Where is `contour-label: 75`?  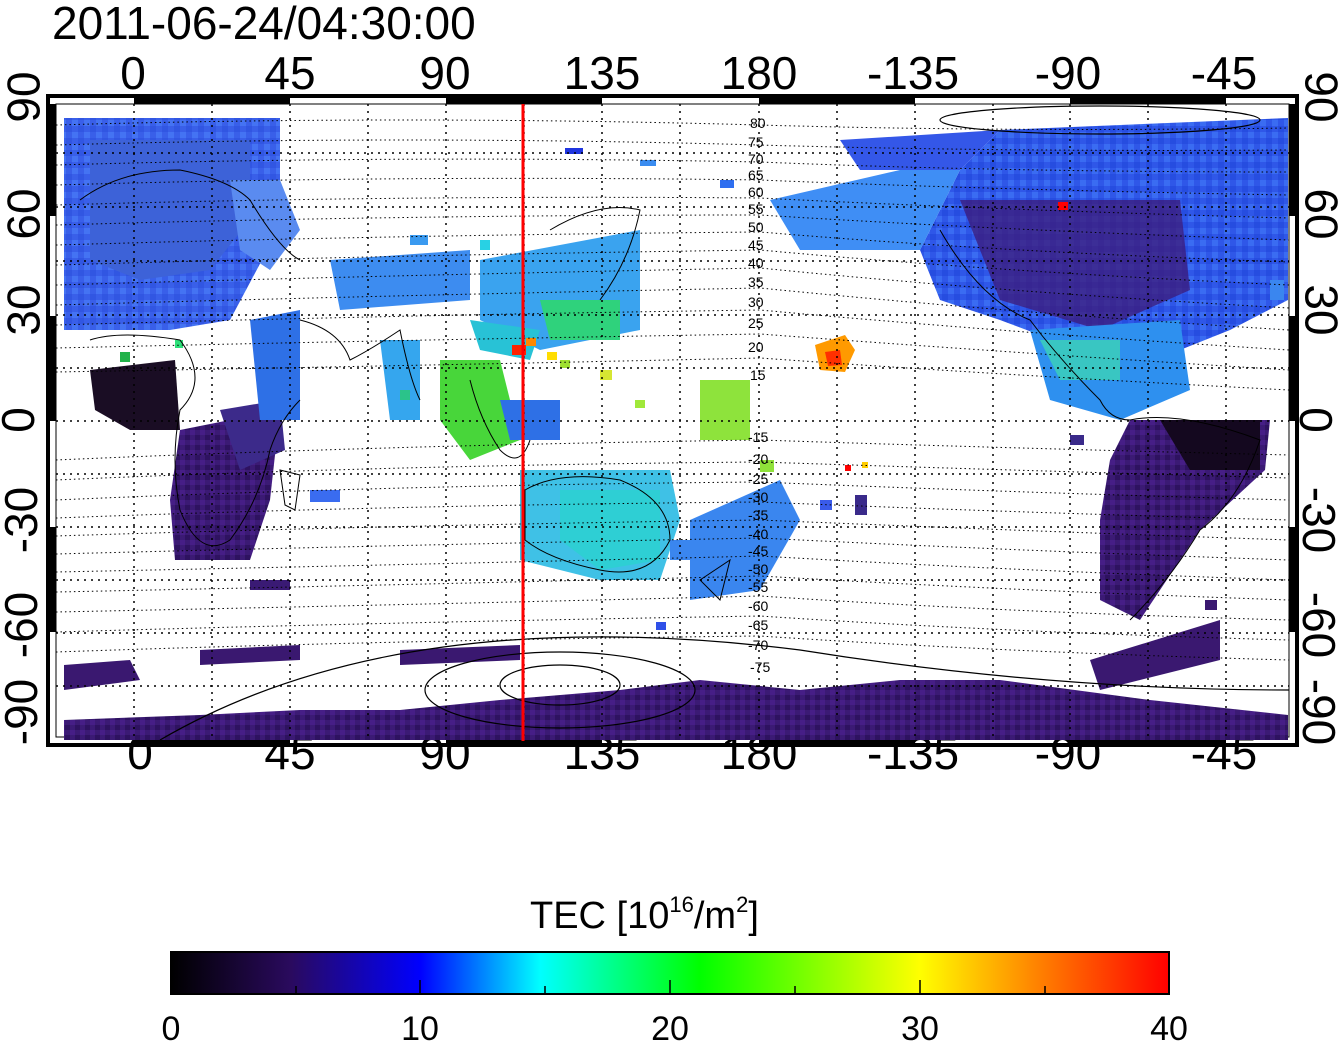
contour-label: 75 is located at coordinates (756, 142).